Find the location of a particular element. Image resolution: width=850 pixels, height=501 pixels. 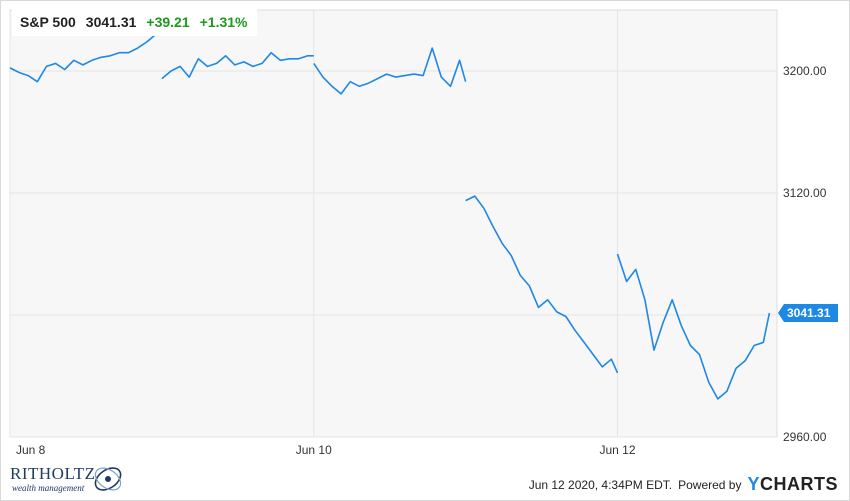

y-tick-label: 2960.00 is located at coordinates (805, 437).